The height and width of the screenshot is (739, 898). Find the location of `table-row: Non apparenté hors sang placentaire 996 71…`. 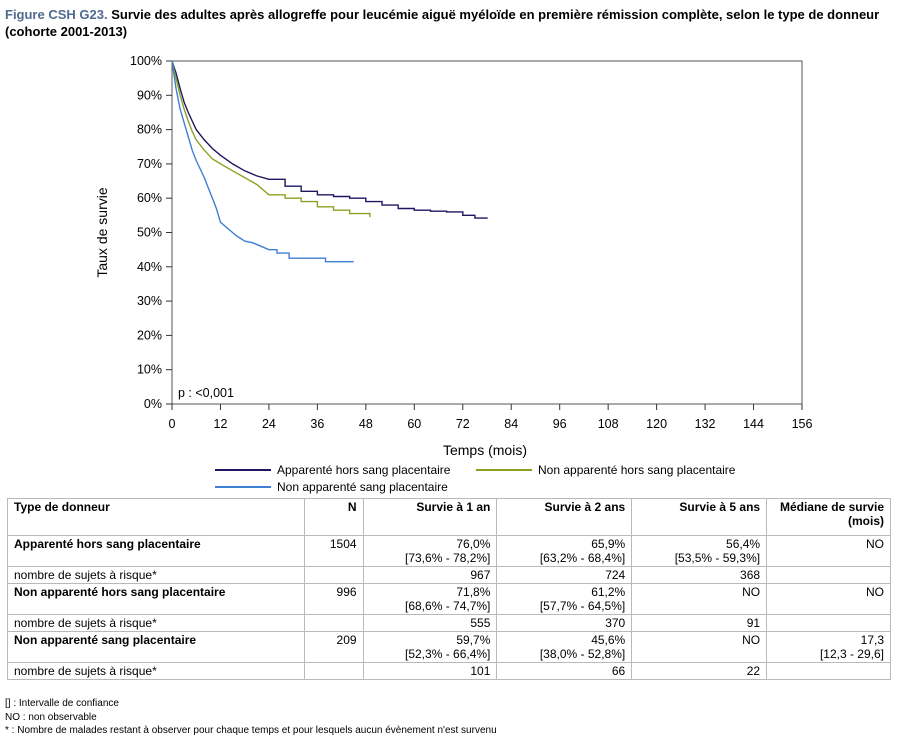

table-row: Non apparenté hors sang placentaire 996 71… is located at coordinates (449, 599).